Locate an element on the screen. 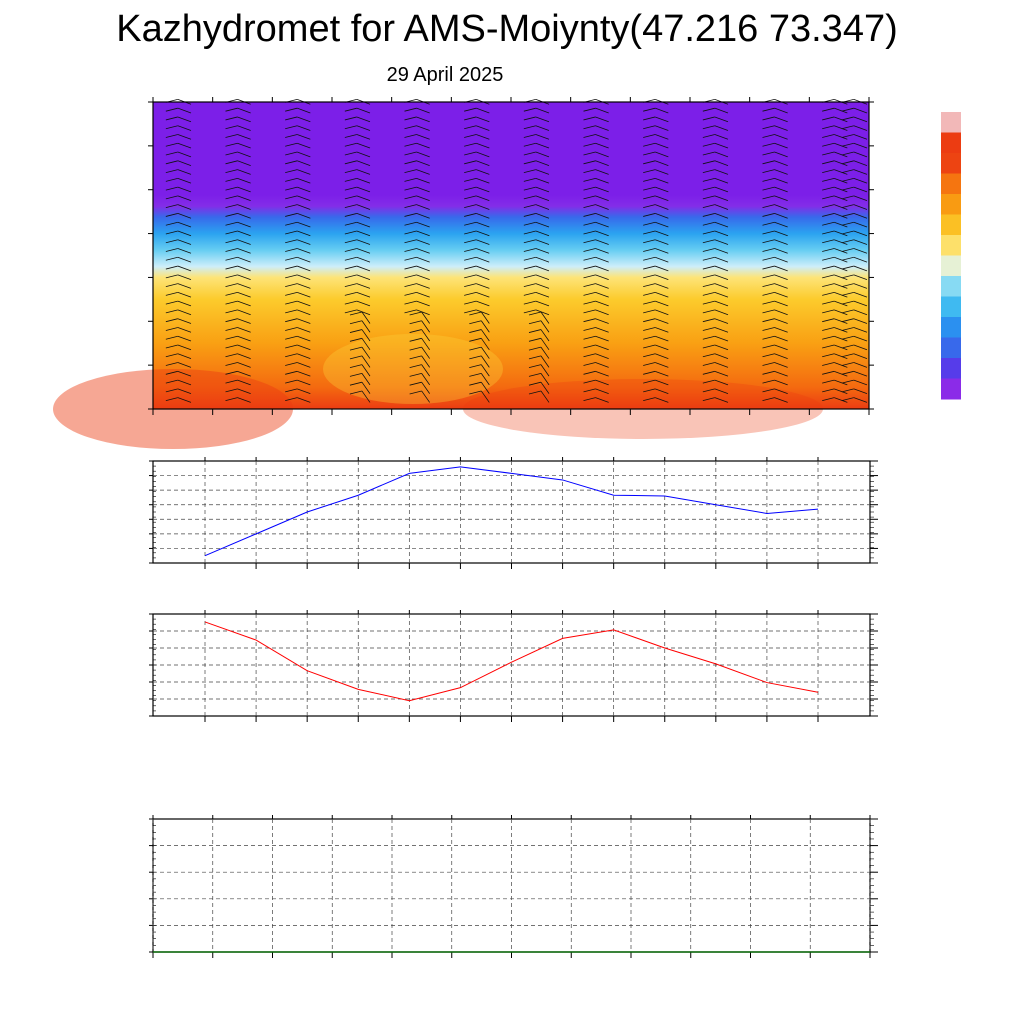  temp-panel is located at coordinates (513, 666).